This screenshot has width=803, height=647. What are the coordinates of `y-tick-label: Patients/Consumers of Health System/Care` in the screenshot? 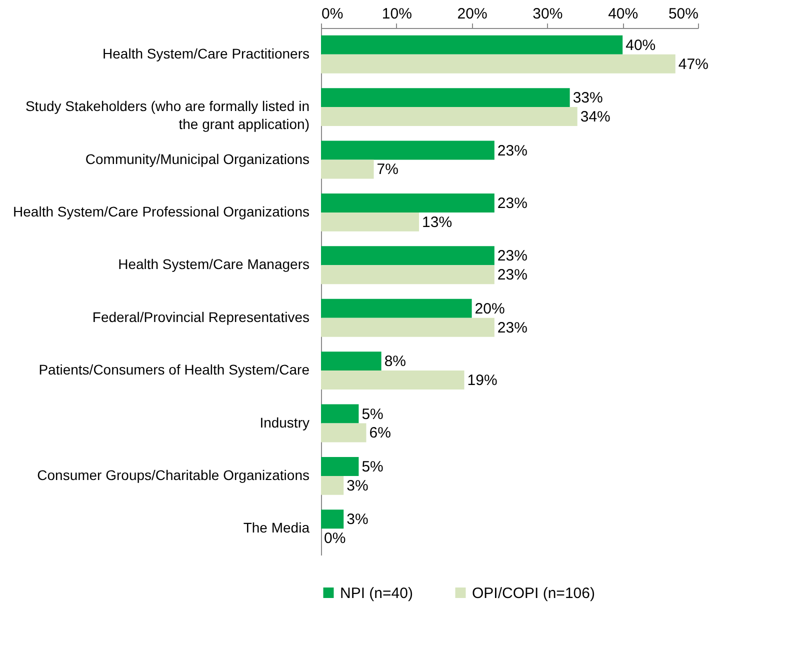 It's located at (174, 370).